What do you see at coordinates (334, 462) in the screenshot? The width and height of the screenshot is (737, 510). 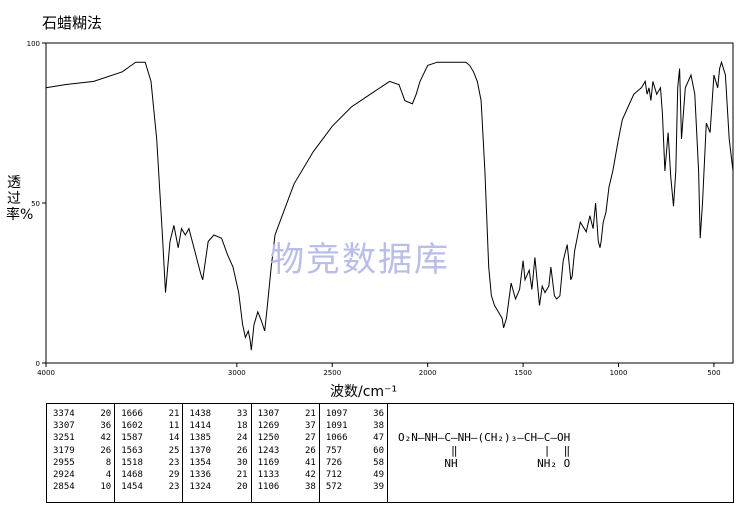 I see `peak-wavenumber: 726` at bounding box center [334, 462].